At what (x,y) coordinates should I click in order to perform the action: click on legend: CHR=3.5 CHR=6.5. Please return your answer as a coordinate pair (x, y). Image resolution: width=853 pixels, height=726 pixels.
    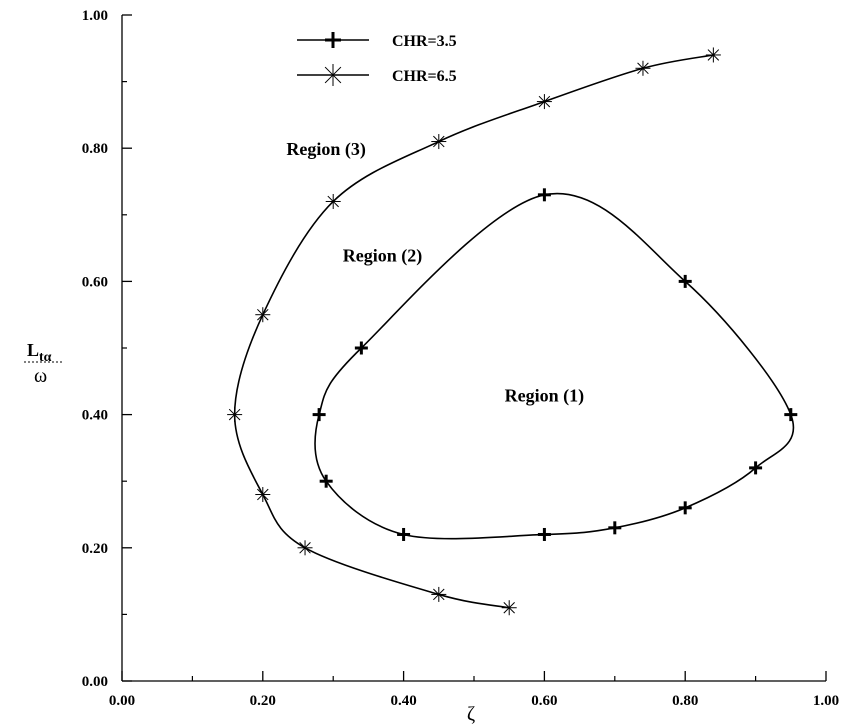
    Looking at the image, I should click on (377, 59).